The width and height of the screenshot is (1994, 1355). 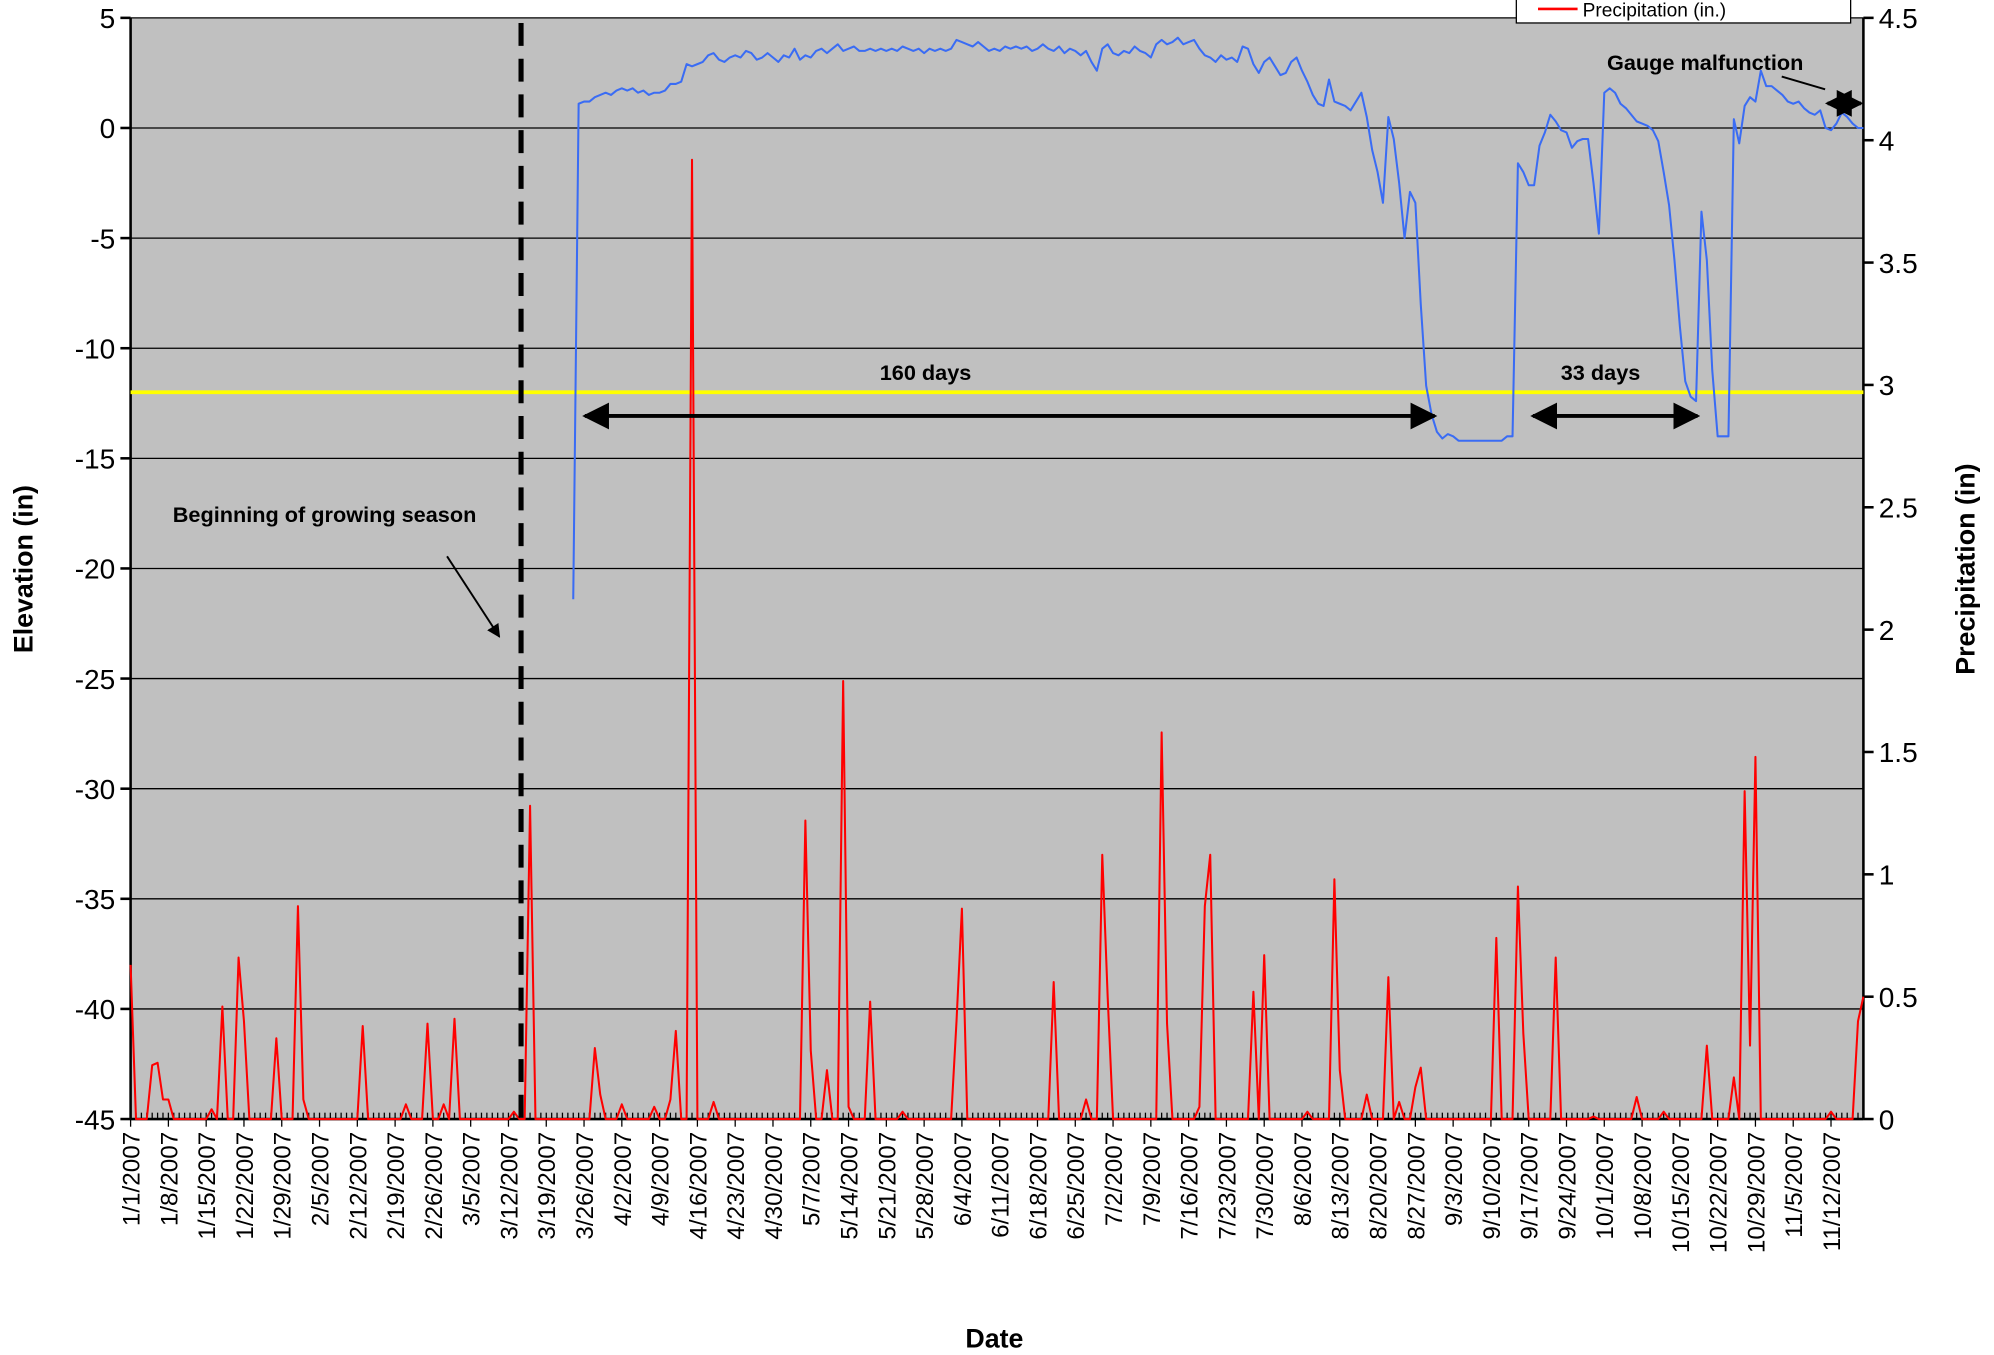 What do you see at coordinates (1265, 1186) in the screenshot?
I see `x-tick-label: 7/30/2007` at bounding box center [1265, 1186].